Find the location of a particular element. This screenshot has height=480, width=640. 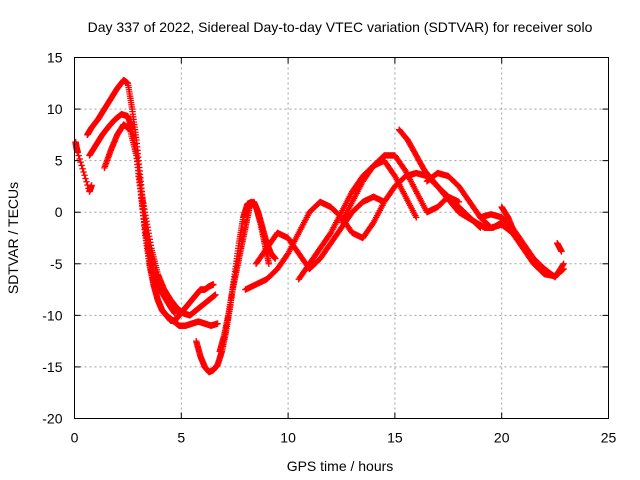

x-tick-label: 15 is located at coordinates (395, 438).